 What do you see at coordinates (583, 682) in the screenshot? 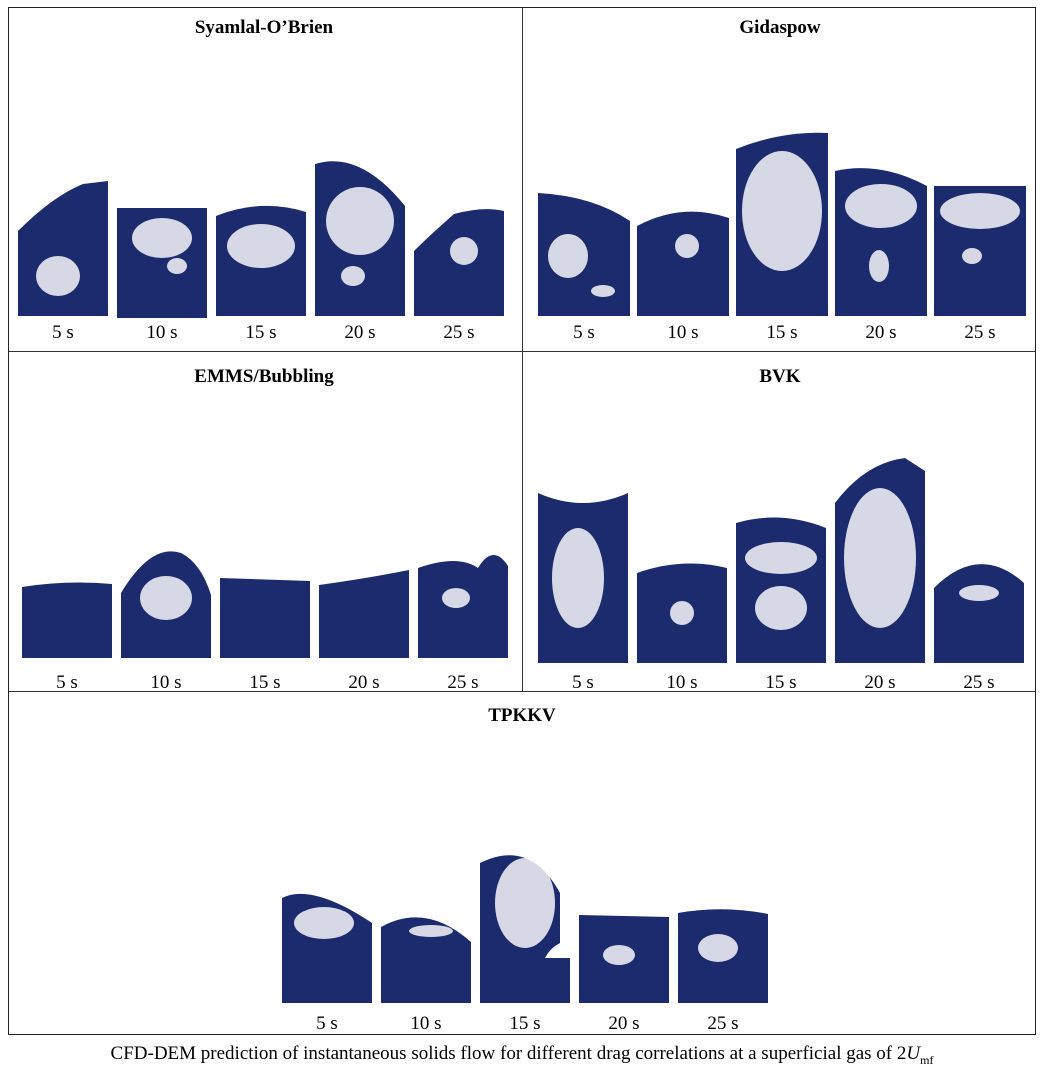
I see `time-label-bvk-1: 5 s` at bounding box center [583, 682].